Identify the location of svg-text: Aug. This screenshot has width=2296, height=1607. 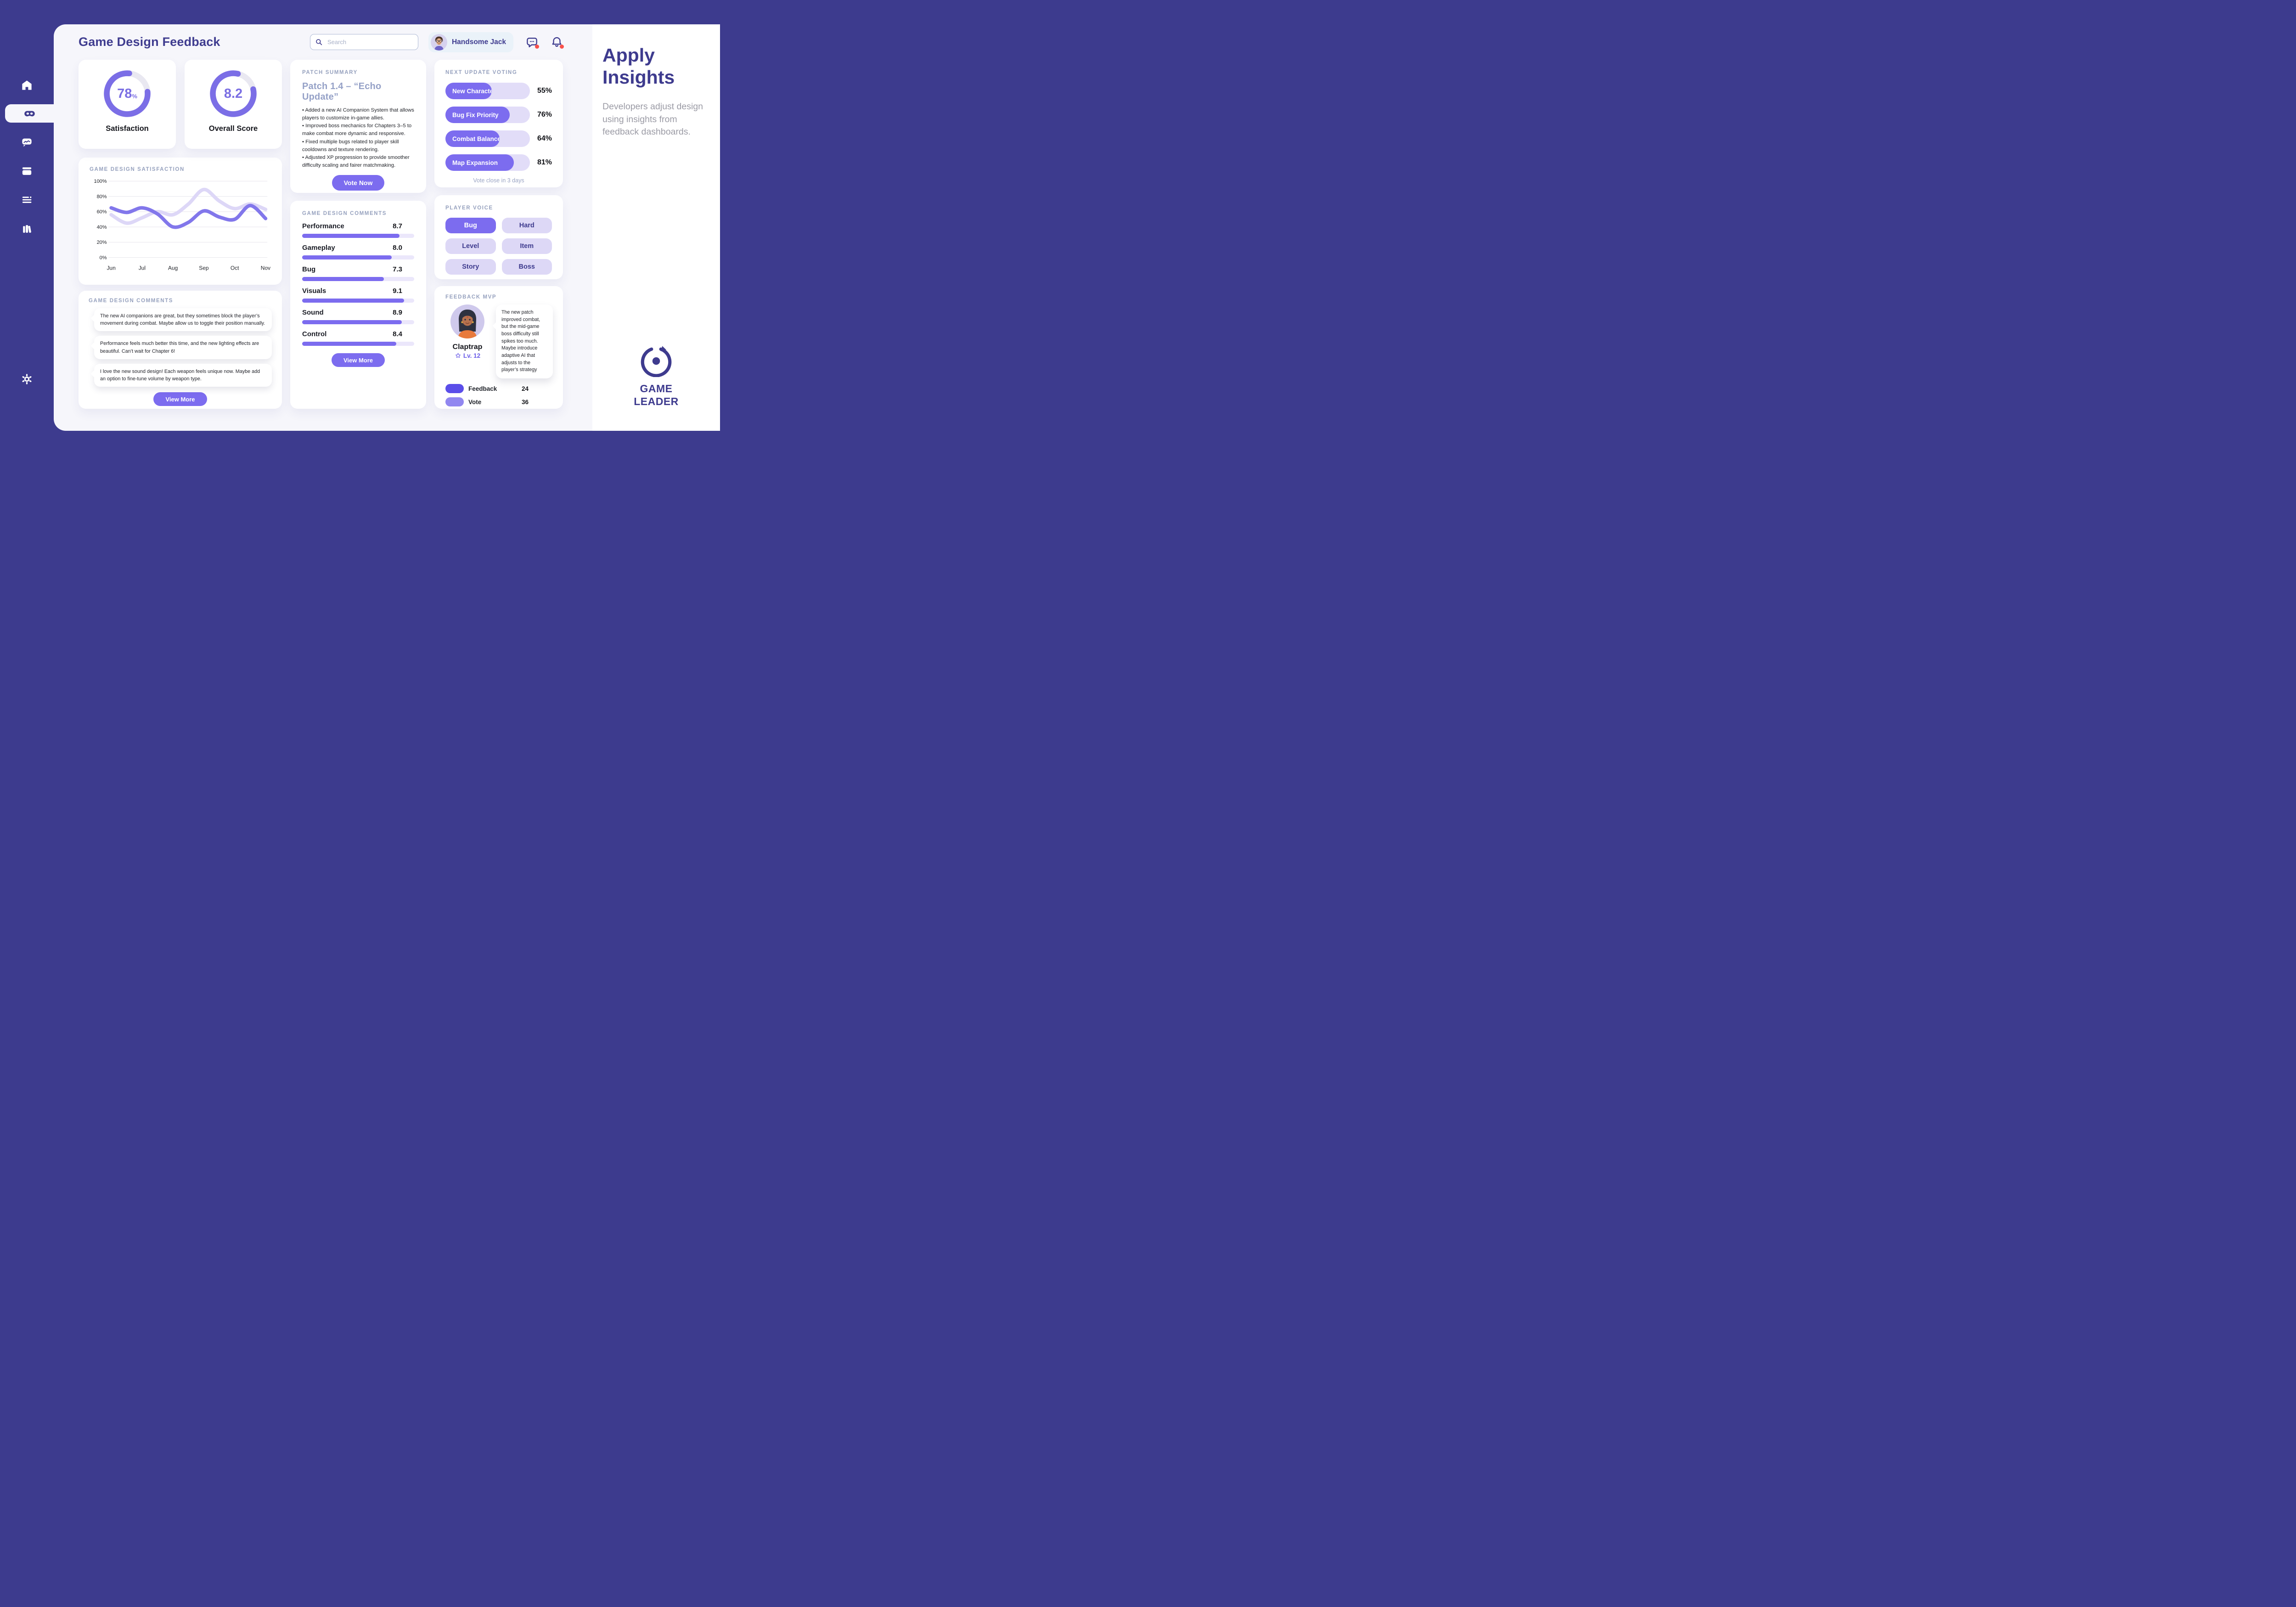
(173, 268).